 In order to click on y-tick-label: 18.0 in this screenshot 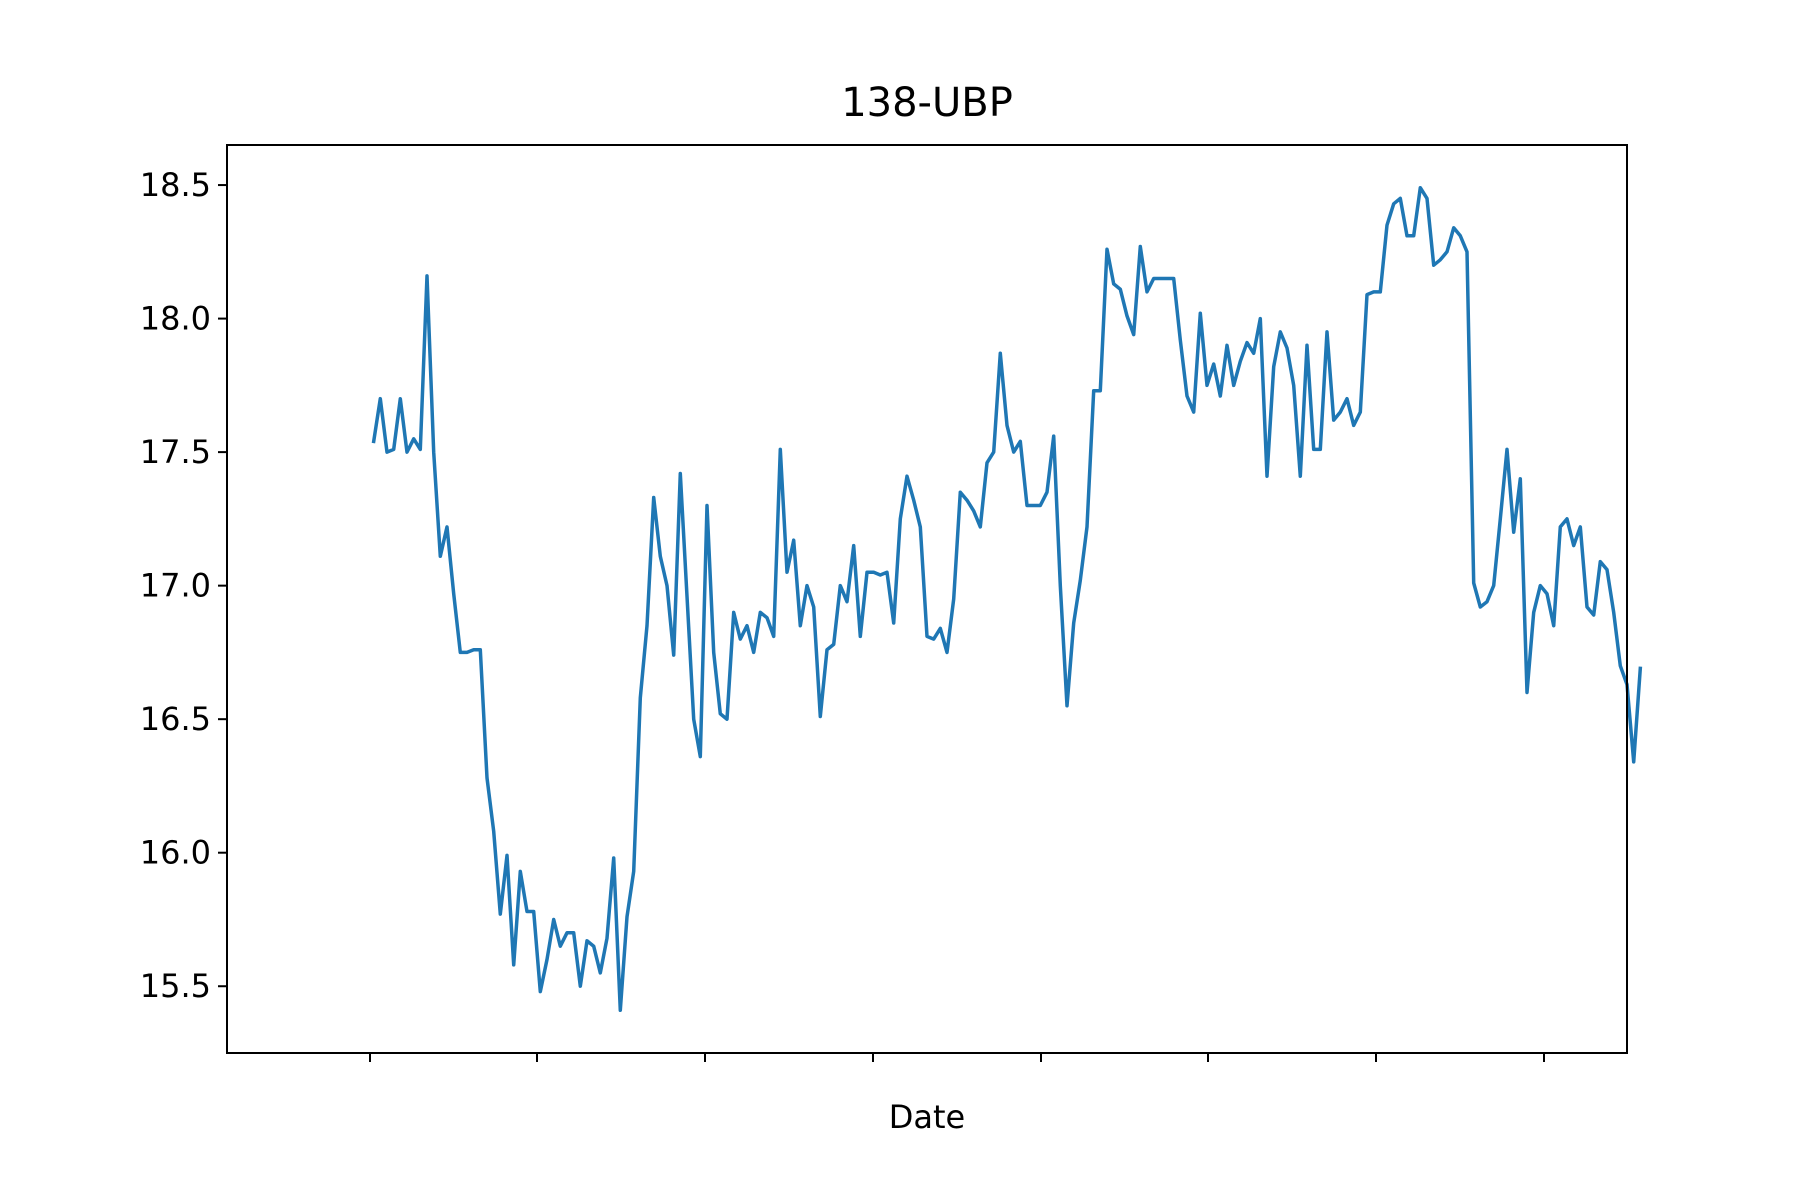, I will do `click(175, 319)`.